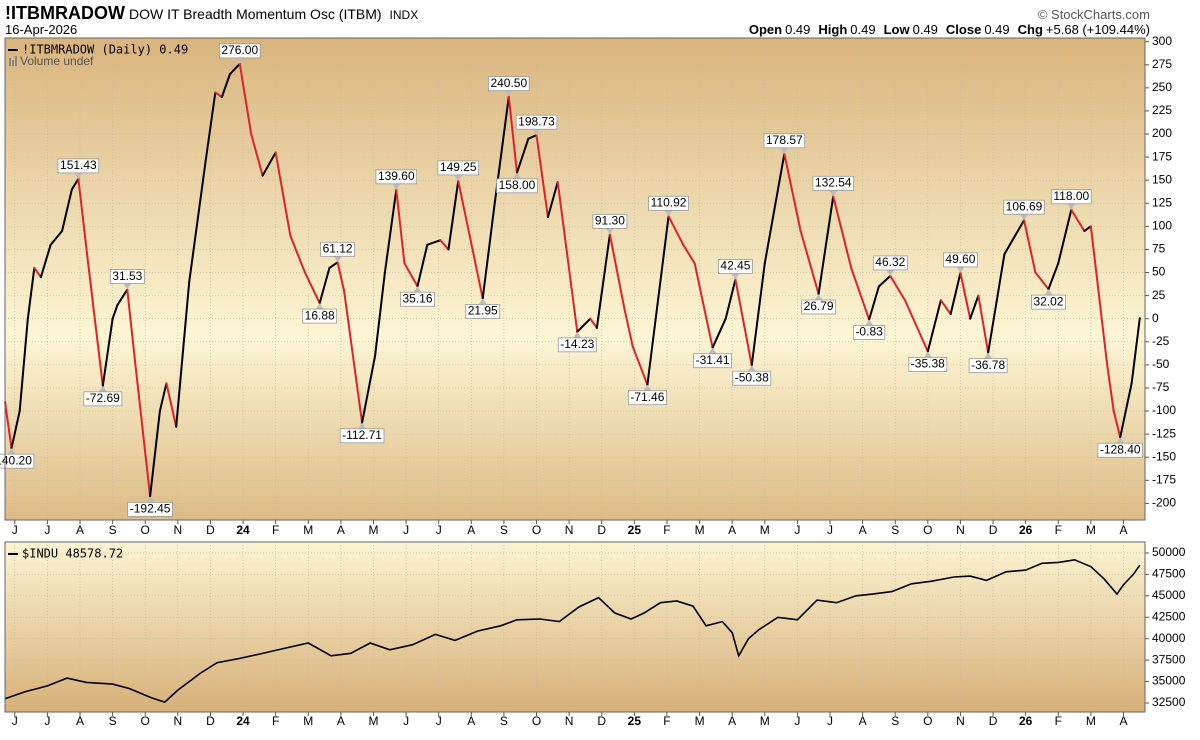 The height and width of the screenshot is (740, 1200). Describe the element at coordinates (113, 721) in the screenshot. I see `x-tick-label: S` at that location.